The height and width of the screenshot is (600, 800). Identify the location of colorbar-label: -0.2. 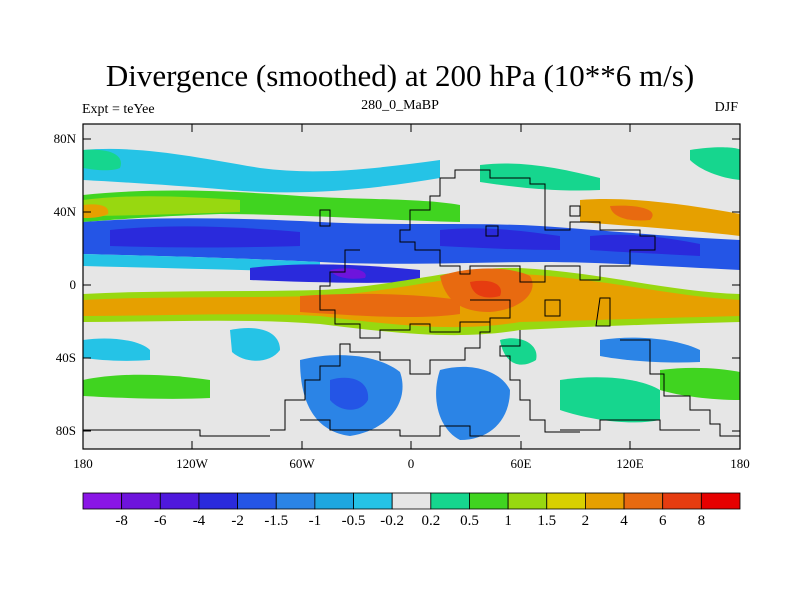
(392, 521).